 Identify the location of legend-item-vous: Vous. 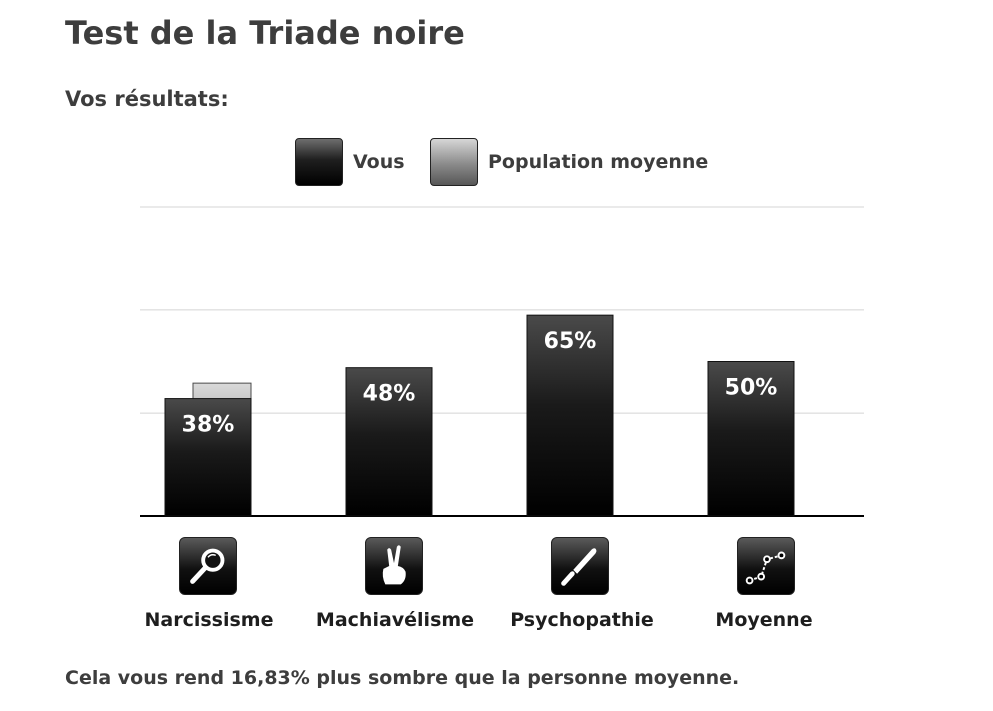
(350, 162).